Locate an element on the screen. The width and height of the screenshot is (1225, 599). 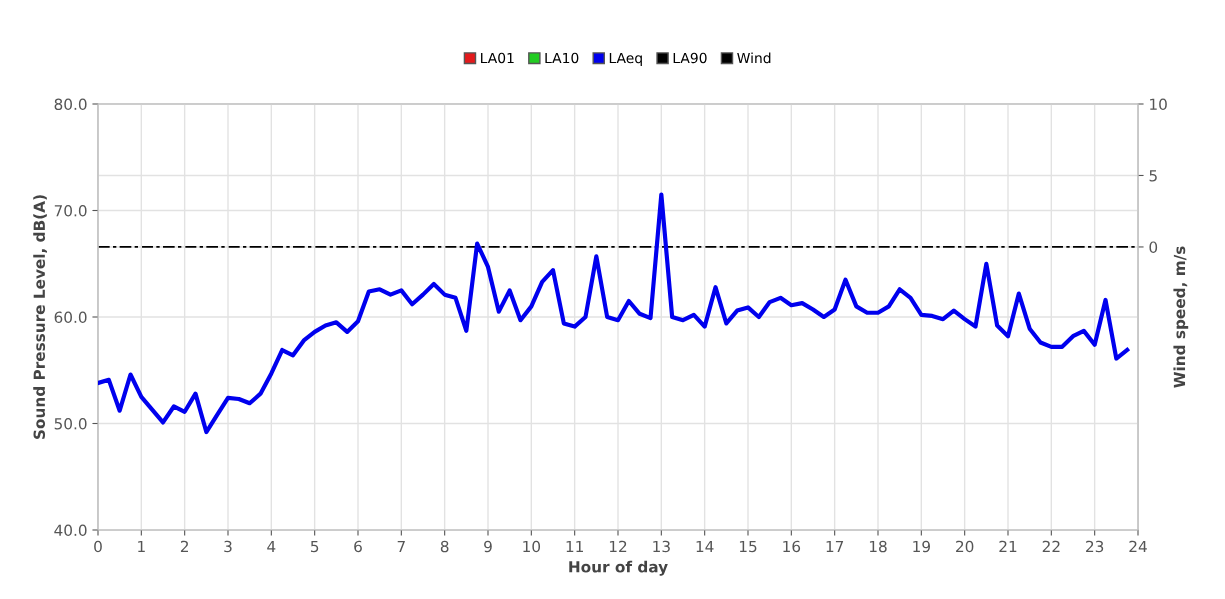
x-tick-label: 11 is located at coordinates (574, 546).